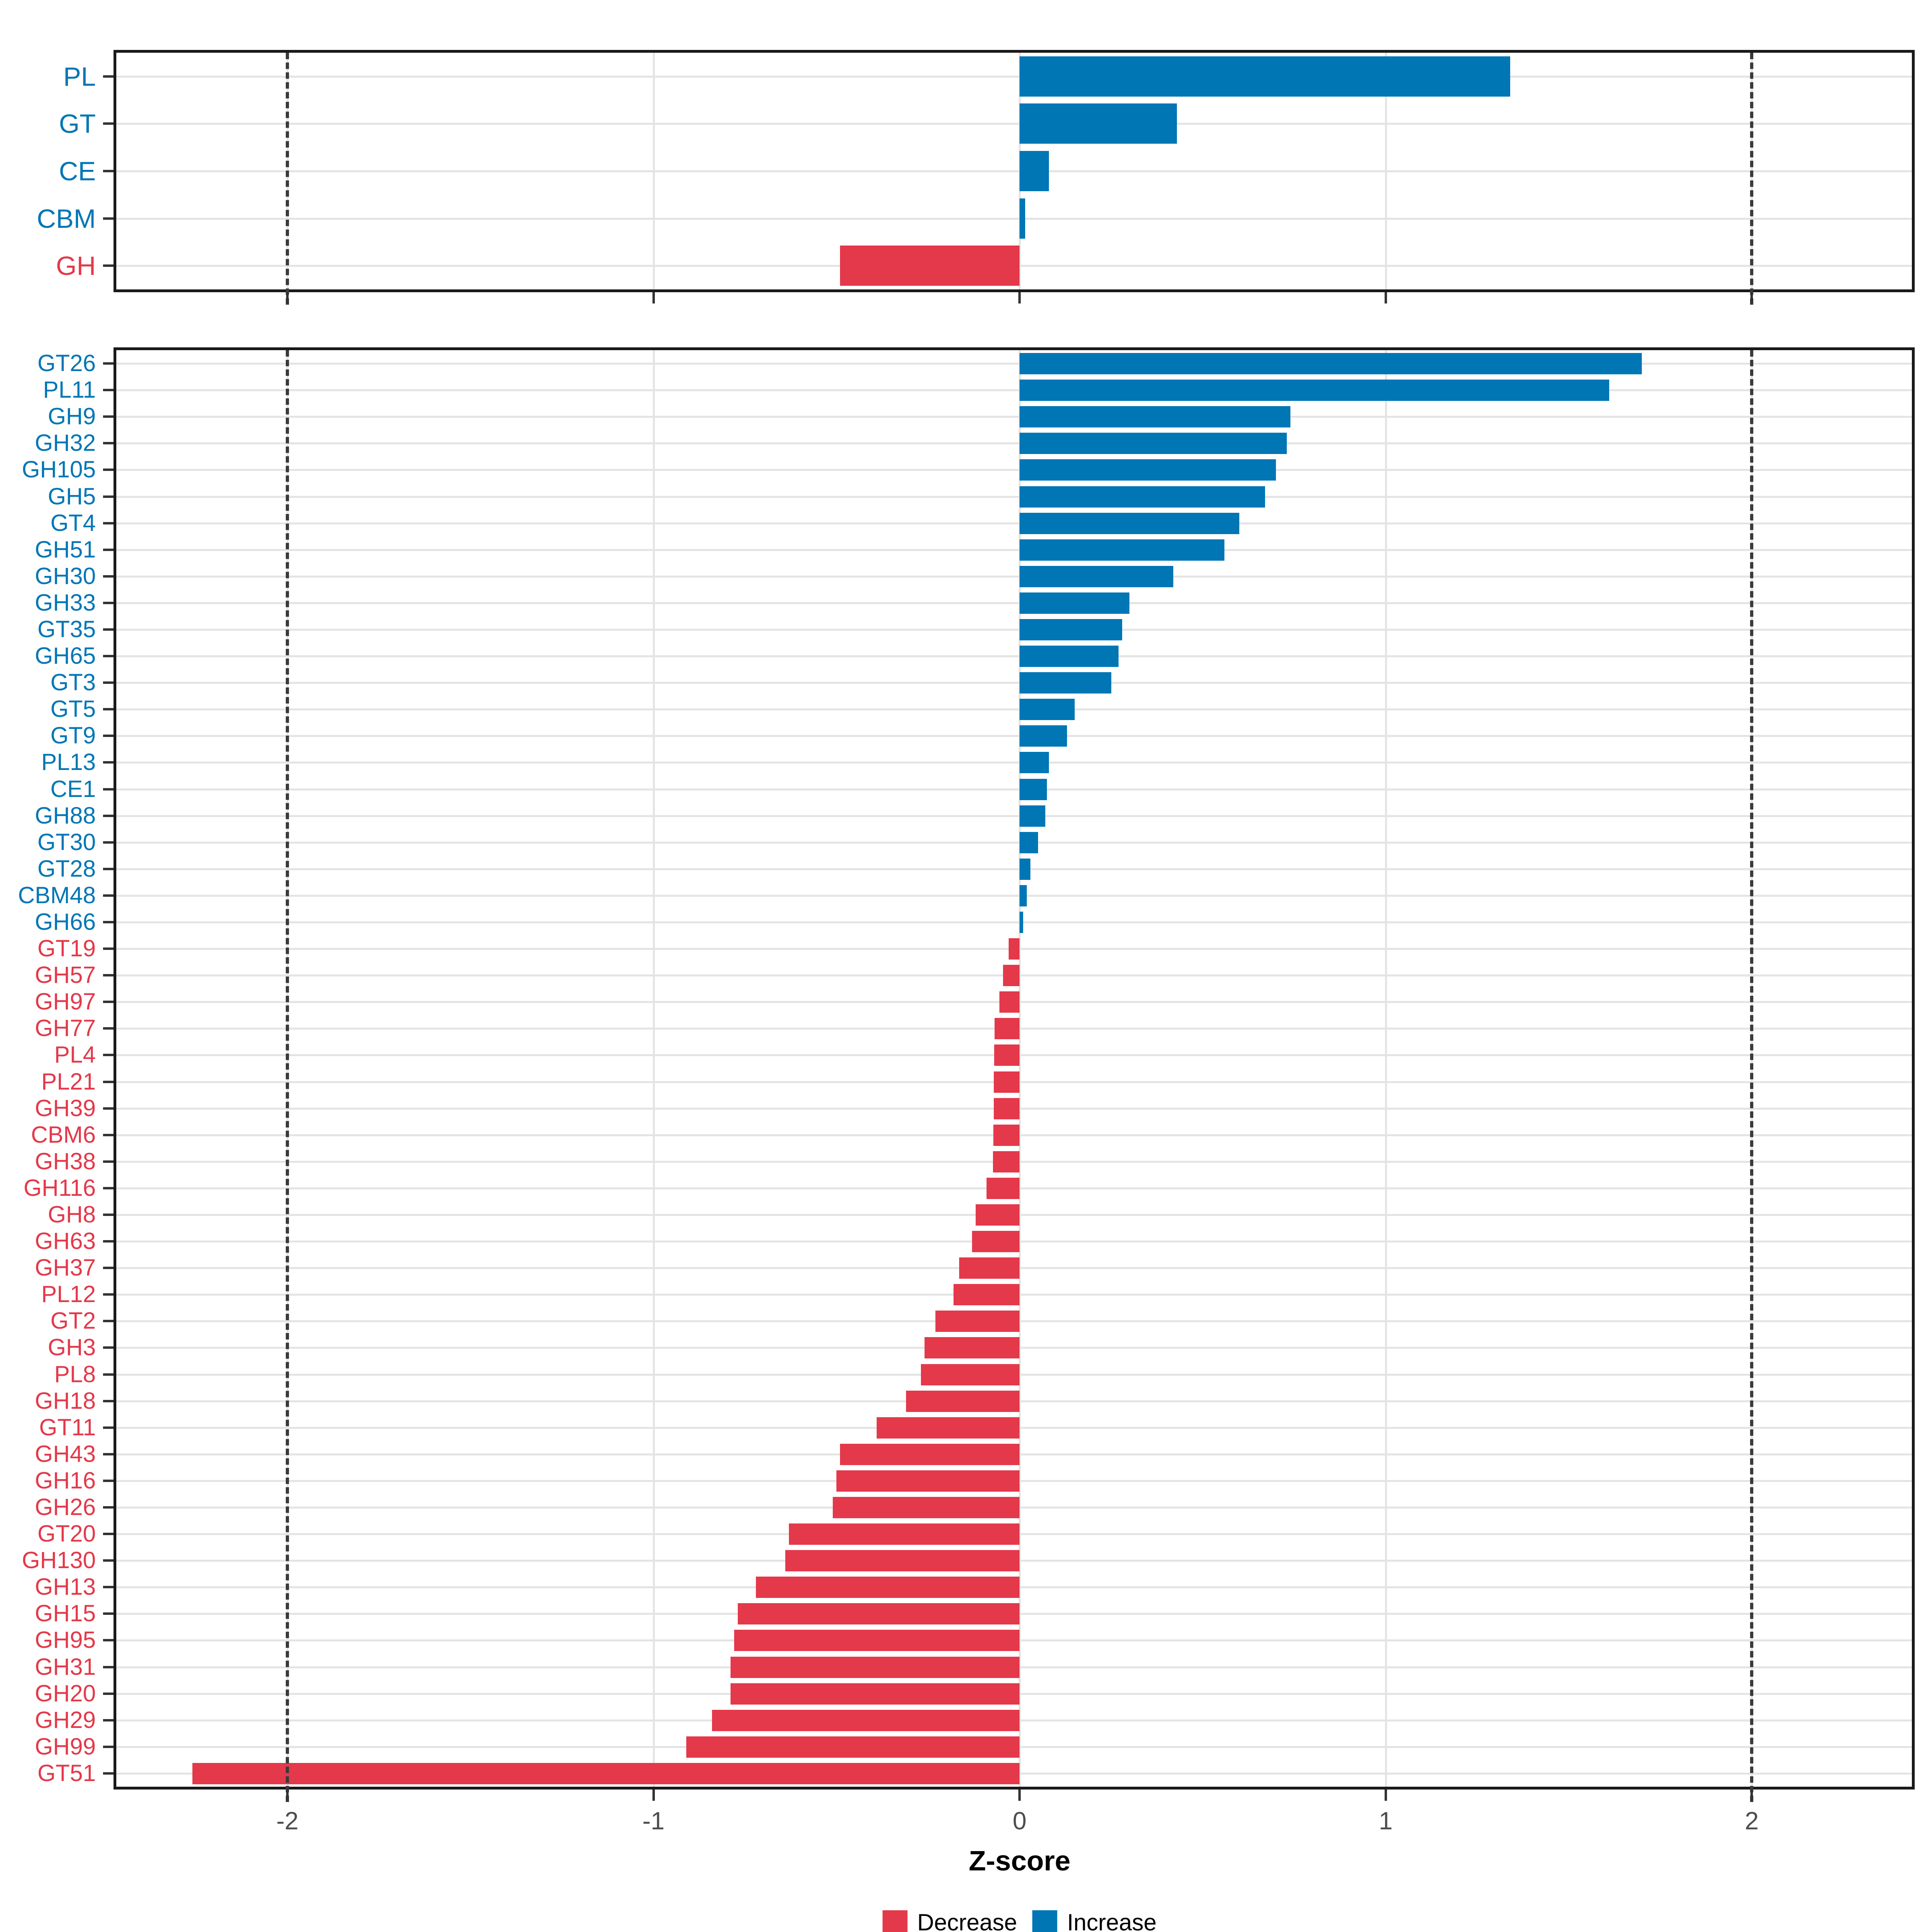 Image resolution: width=1932 pixels, height=1932 pixels. Describe the element at coordinates (73, 735) in the screenshot. I see `row-label-GT9: GT9` at that location.